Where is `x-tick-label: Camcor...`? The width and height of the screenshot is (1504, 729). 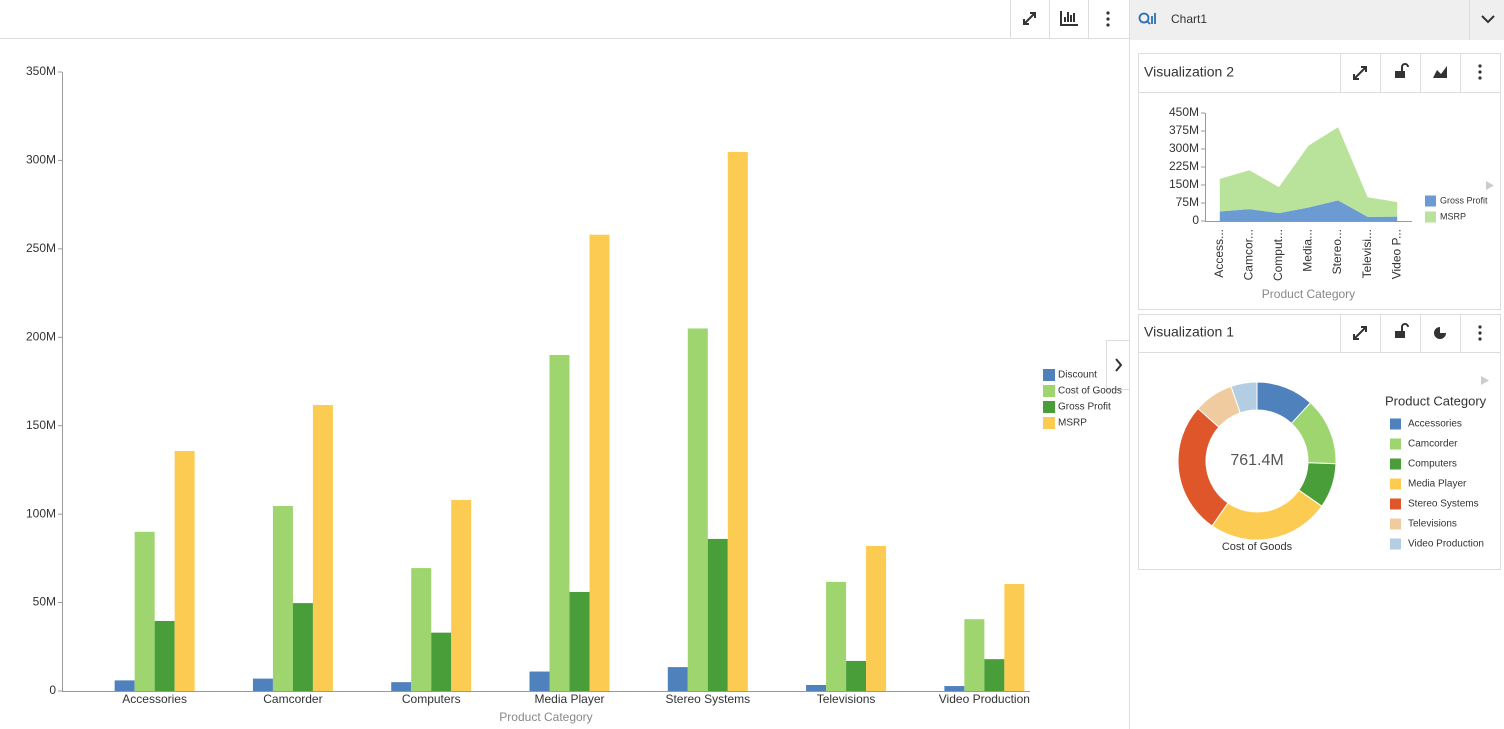
x-tick-label: Camcor... is located at coordinates (1249, 254).